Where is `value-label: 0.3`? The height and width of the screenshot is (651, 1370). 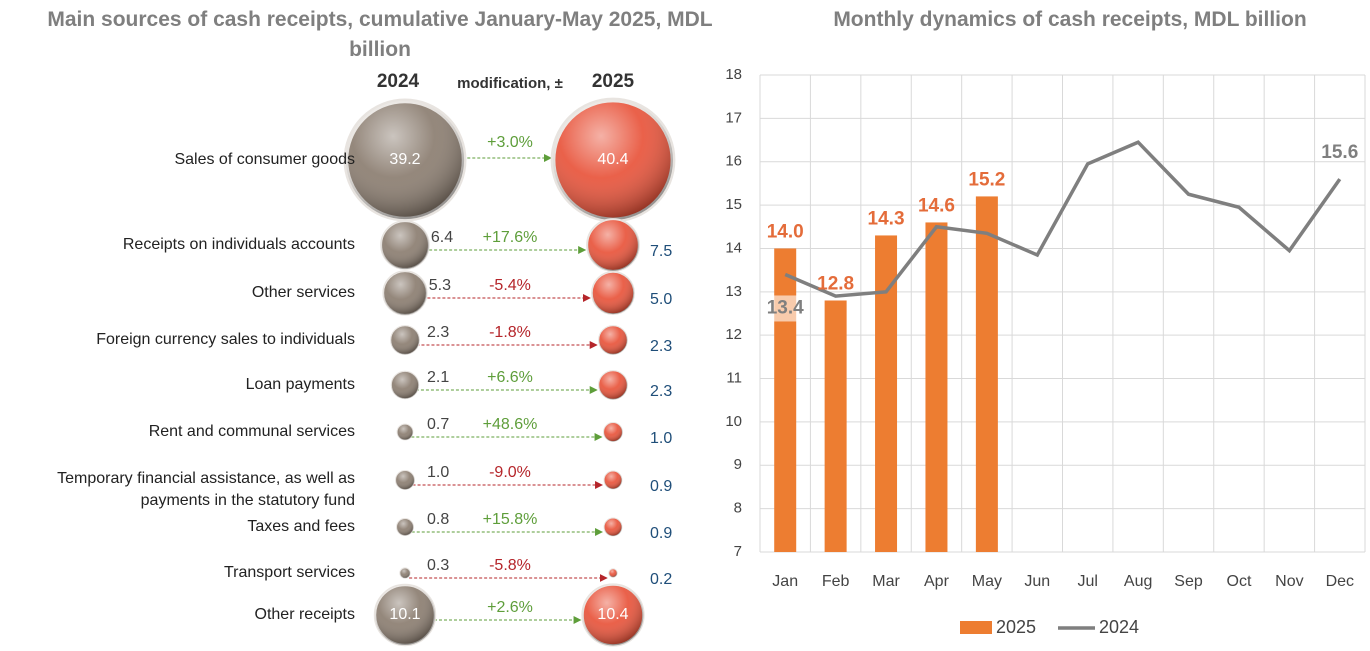
value-label: 0.3 is located at coordinates (438, 565).